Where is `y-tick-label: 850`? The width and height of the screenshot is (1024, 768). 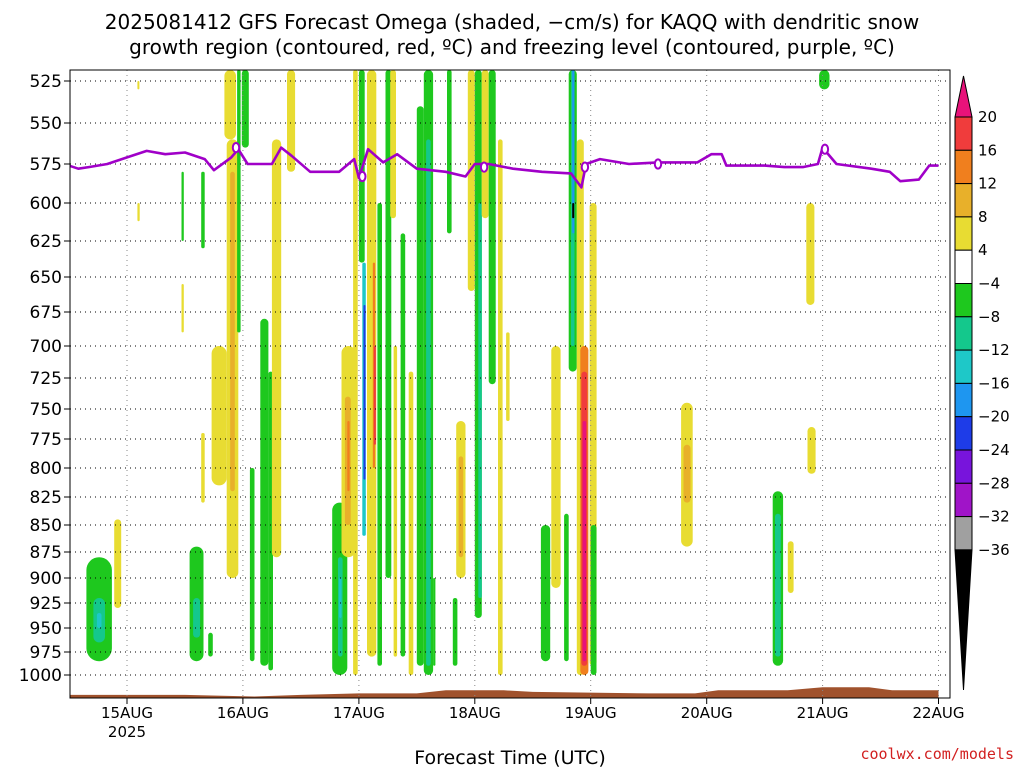
y-tick-label: 850 is located at coordinates (46, 526).